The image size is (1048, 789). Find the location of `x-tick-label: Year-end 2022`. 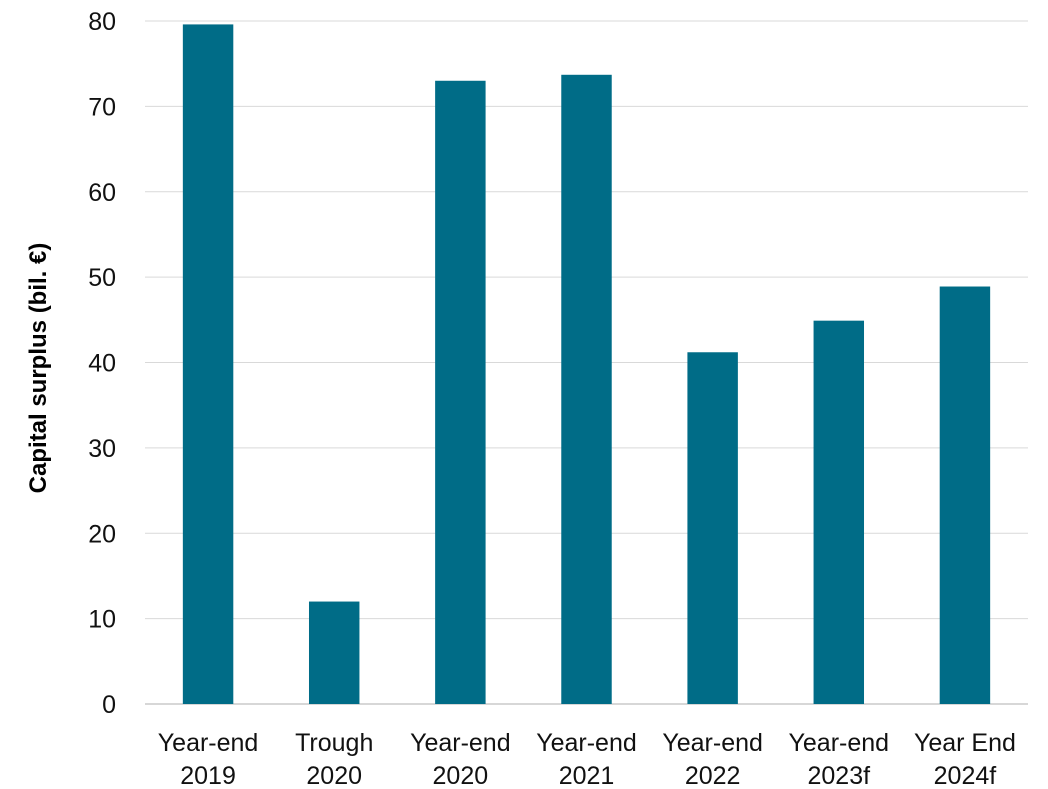

x-tick-label: Year-end 2022 is located at coordinates (712, 759).